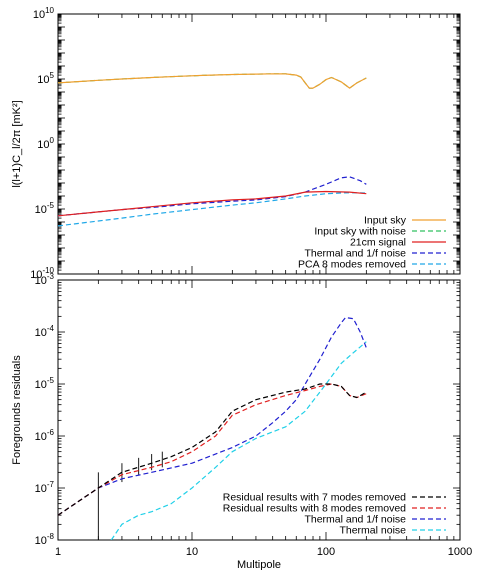 Image resolution: width=480 pixels, height=570 pixels. What do you see at coordinates (51, 484) in the screenshot?
I see `tick-exponent: -7` at bounding box center [51, 484].